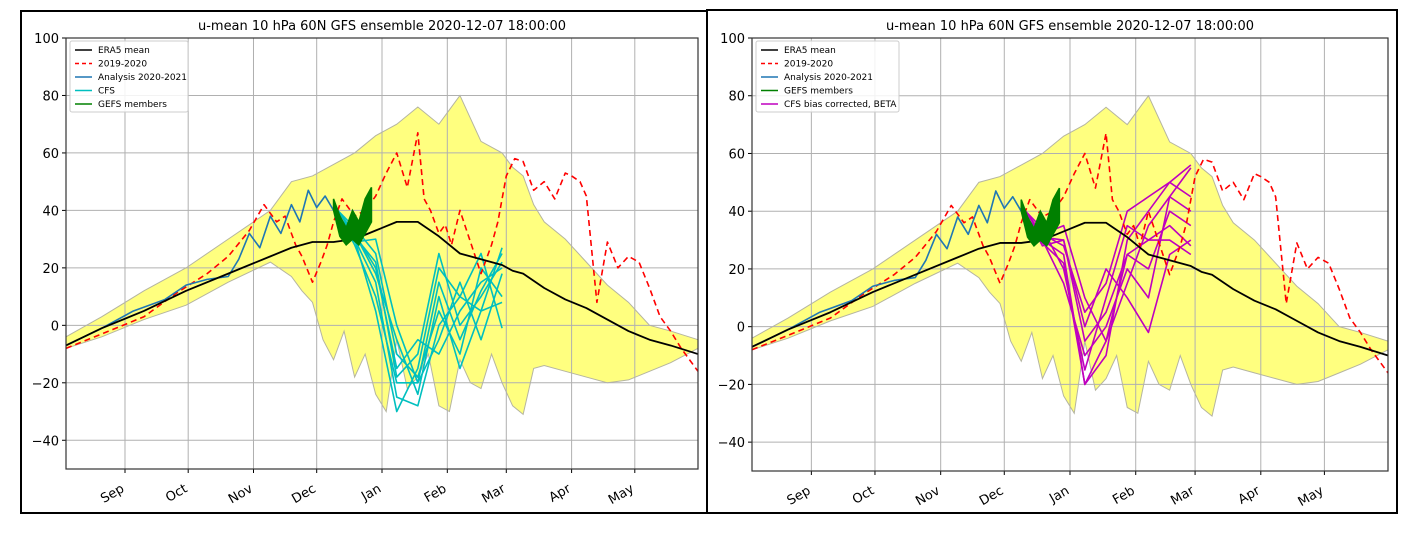 This screenshot has height=539, width=1411. What do you see at coordinates (106, 92) in the screenshot?
I see `legend-label: CFS` at bounding box center [106, 92].